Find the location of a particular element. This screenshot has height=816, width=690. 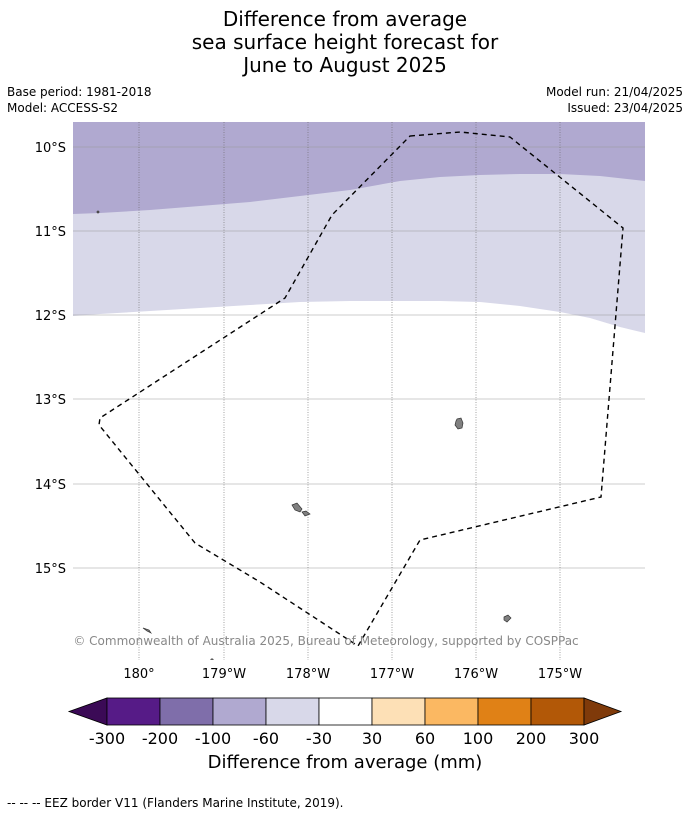

colorbar-tick-2: -100 is located at coordinates (213, 738).